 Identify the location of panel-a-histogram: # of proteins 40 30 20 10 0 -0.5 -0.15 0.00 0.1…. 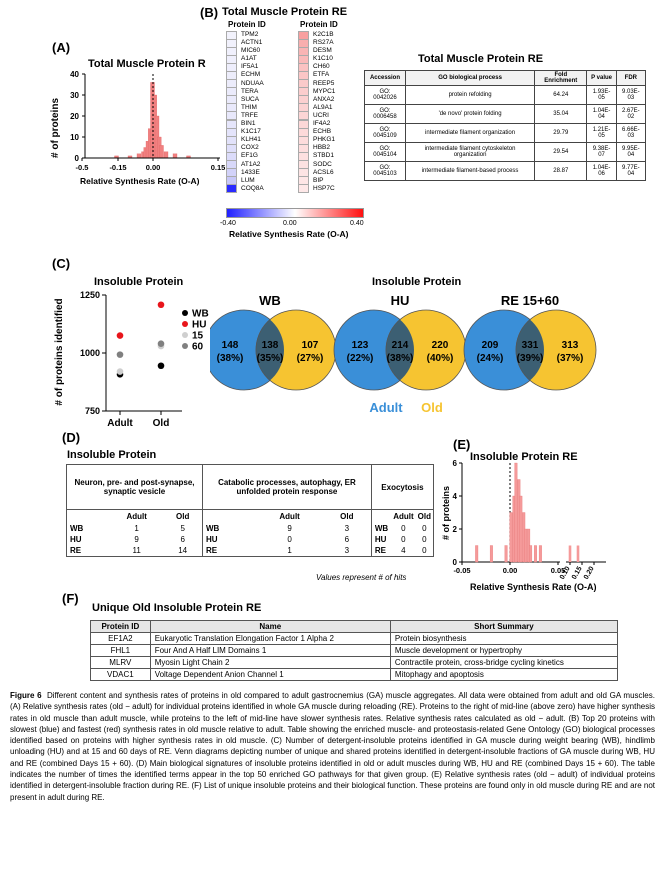
(137, 121).